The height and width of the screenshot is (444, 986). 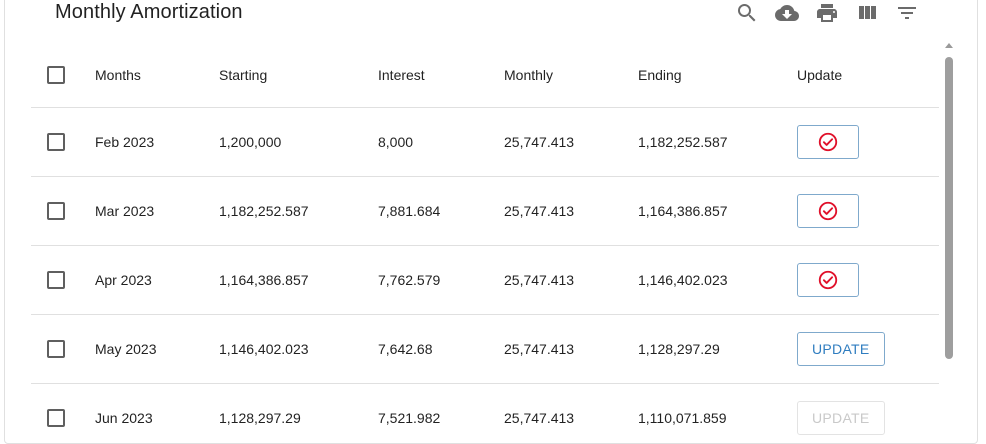 What do you see at coordinates (264, 211) in the screenshot?
I see `cell-starting: 1,182,252.587` at bounding box center [264, 211].